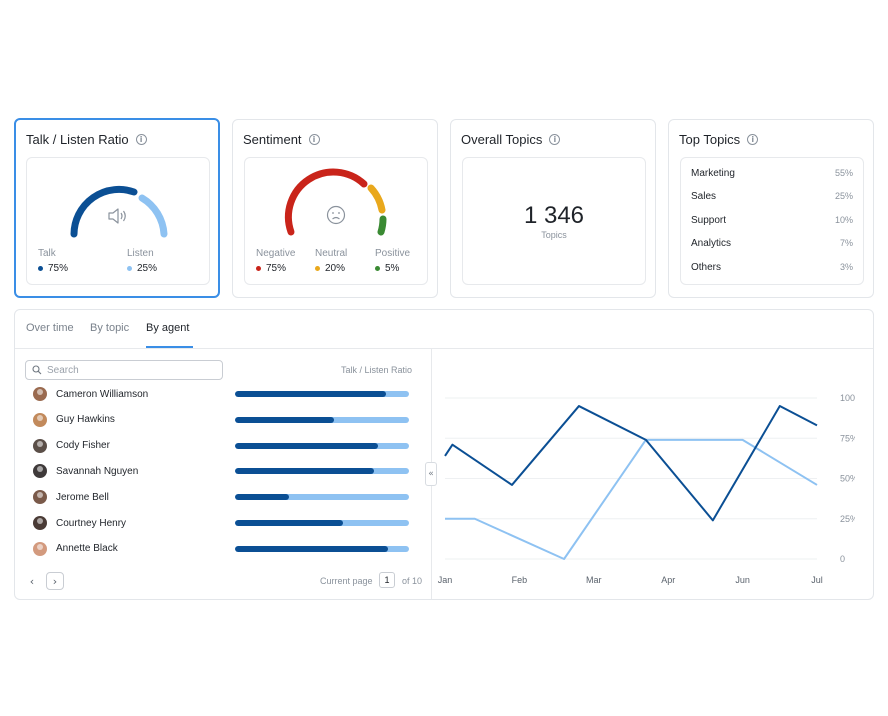  I want to click on positive-arc, so click(382, 225).